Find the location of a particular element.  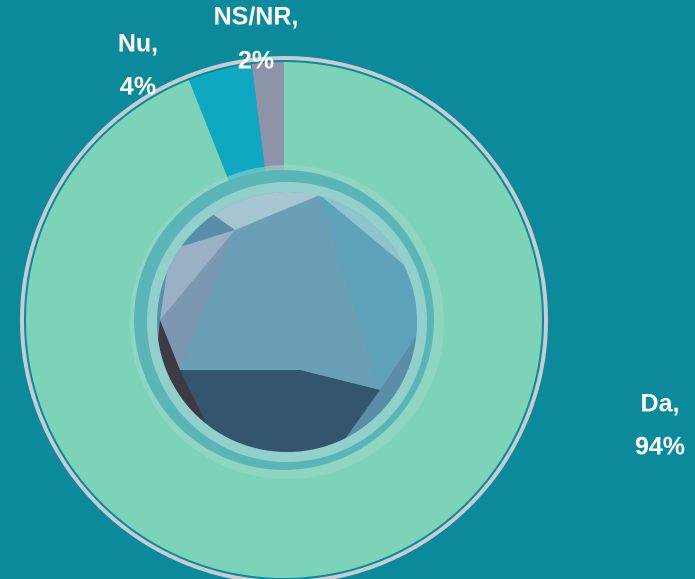

category-label: NS/NR, is located at coordinates (256, 17).